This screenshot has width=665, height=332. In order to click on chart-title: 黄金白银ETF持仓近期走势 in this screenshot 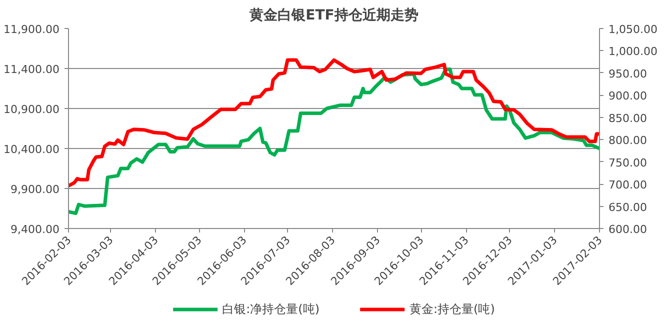, I will do `click(333, 15)`.